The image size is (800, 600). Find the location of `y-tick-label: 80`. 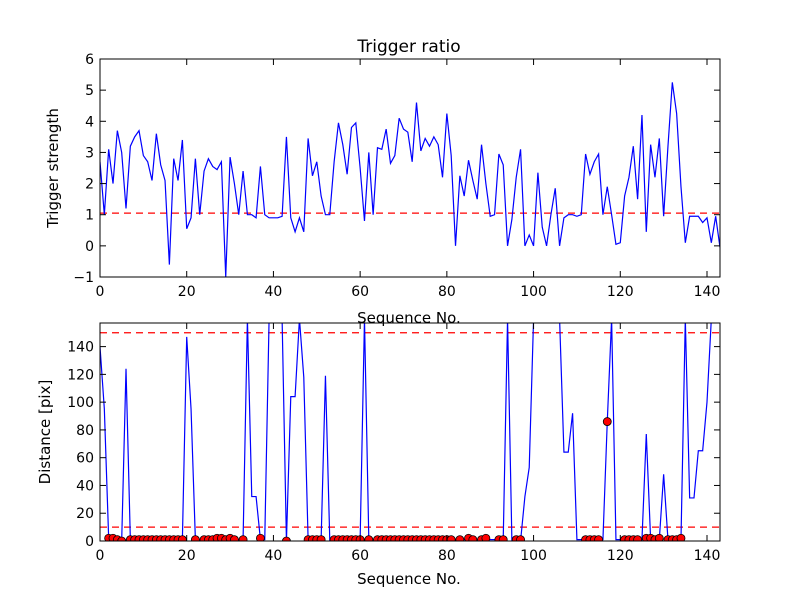

y-tick-label: 80 is located at coordinates (85, 431).